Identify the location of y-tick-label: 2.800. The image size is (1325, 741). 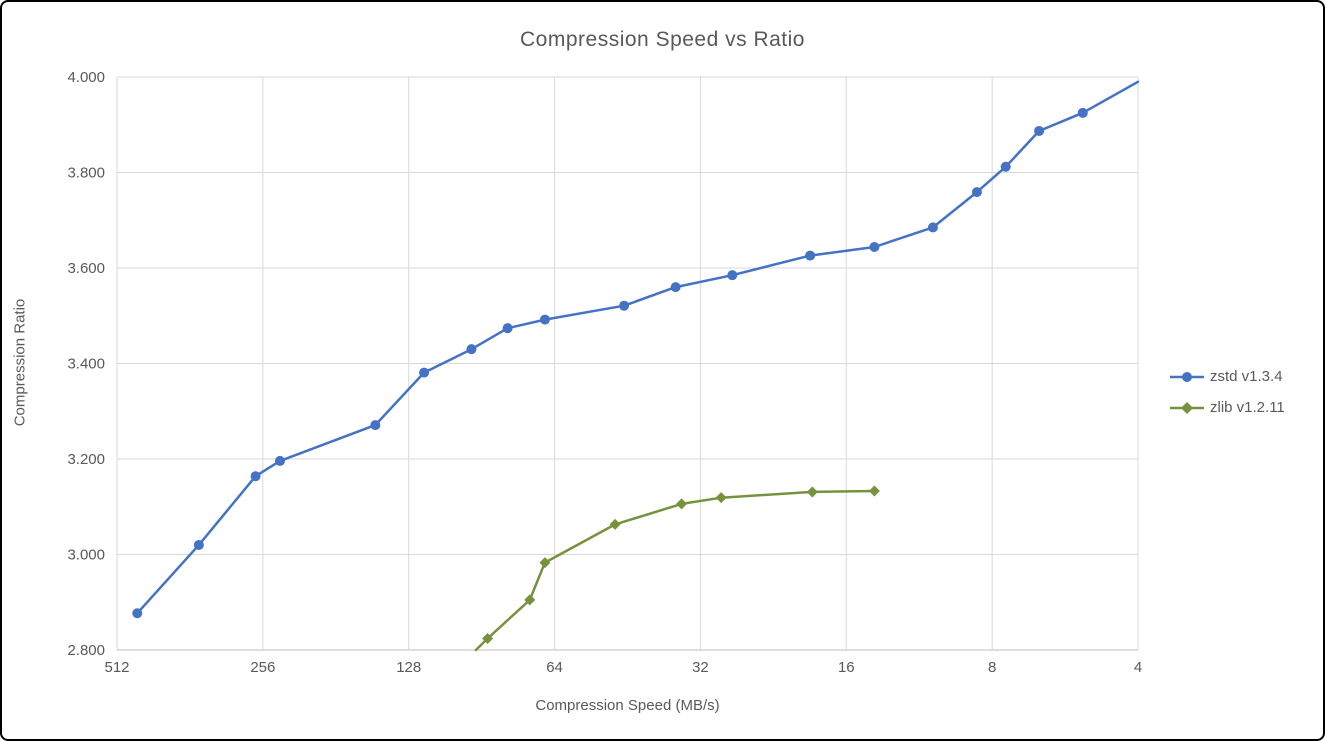
(86, 650).